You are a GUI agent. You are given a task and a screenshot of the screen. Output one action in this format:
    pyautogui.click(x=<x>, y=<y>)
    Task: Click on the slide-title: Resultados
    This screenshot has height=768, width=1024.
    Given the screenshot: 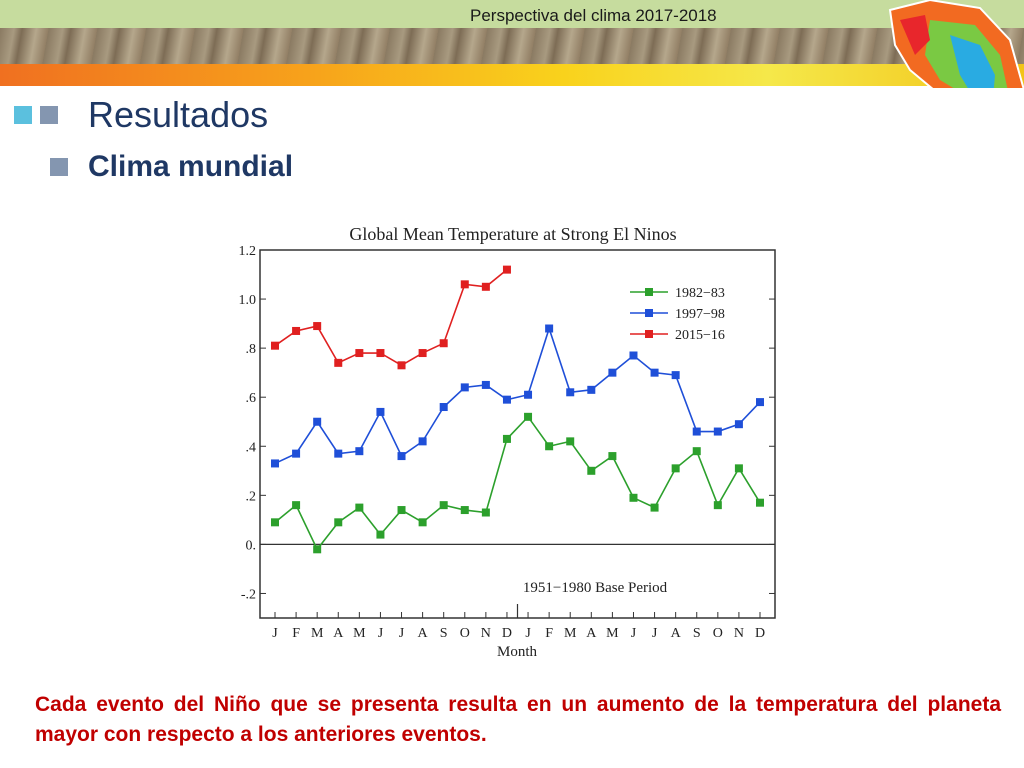 What is the action you would take?
    pyautogui.click(x=178, y=114)
    